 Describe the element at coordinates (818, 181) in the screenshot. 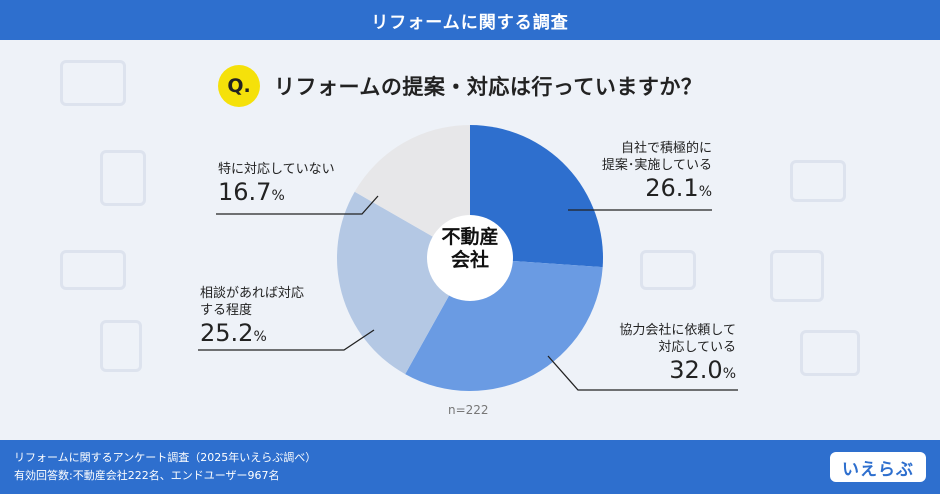

I see `background-envelope-icon` at that location.